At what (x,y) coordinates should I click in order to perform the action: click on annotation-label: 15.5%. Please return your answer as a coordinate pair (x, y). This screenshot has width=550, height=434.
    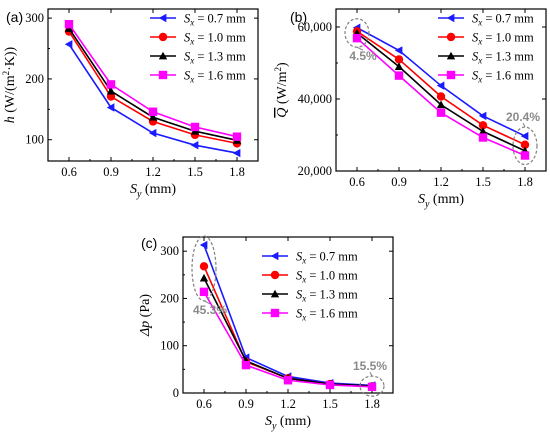
    Looking at the image, I should click on (370, 366).